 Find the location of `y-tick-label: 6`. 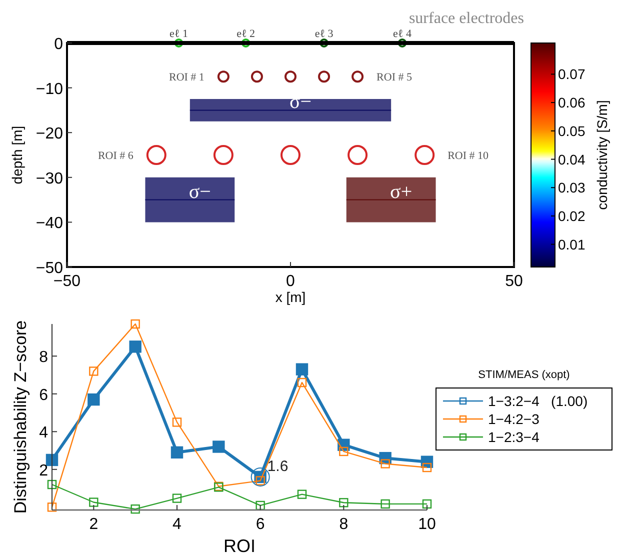

y-tick-label: 6 is located at coordinates (43, 395).